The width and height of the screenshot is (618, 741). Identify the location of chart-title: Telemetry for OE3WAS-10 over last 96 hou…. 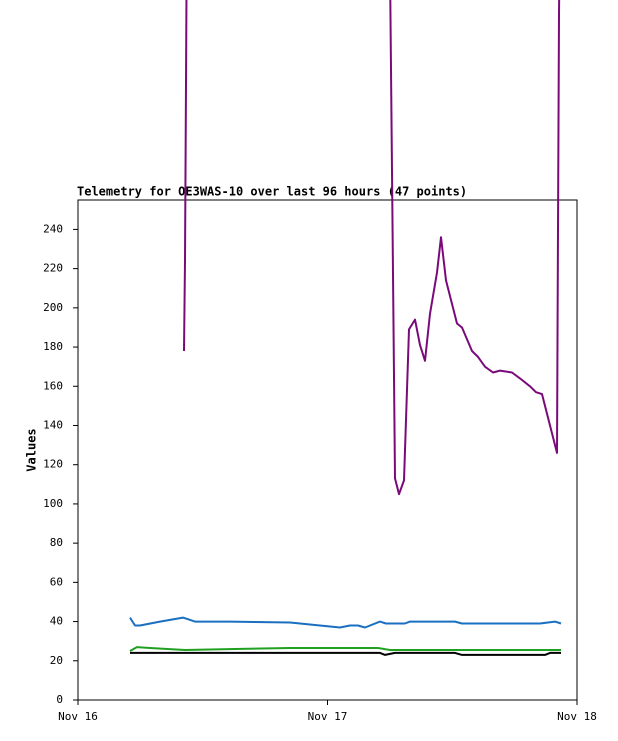
(272, 192).